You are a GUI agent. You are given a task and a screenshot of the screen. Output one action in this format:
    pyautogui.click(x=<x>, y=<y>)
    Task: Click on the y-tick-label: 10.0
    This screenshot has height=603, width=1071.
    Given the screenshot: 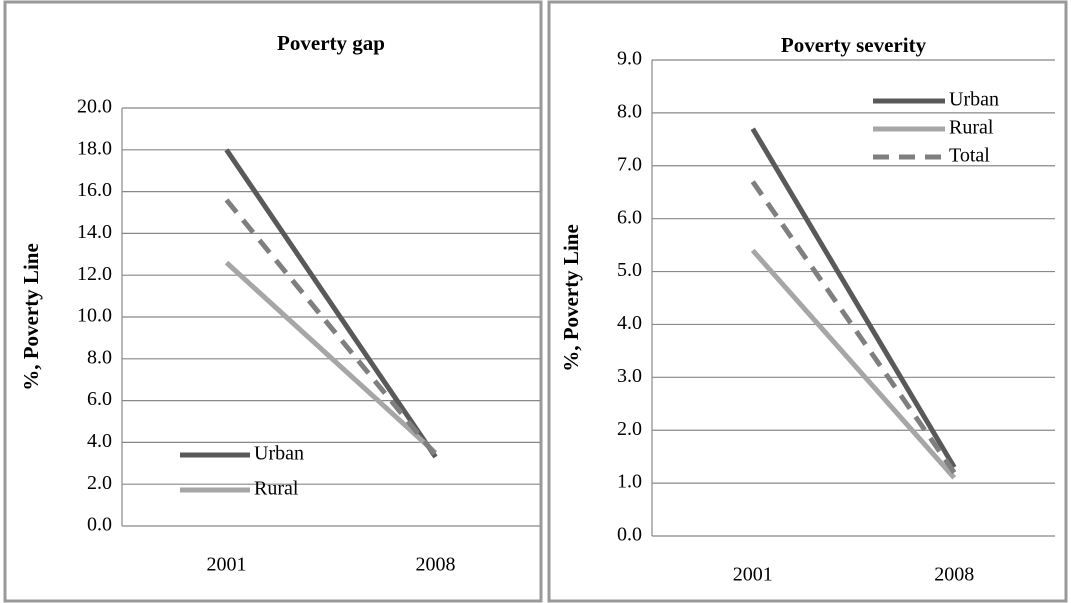 What is the action you would take?
    pyautogui.click(x=94, y=316)
    